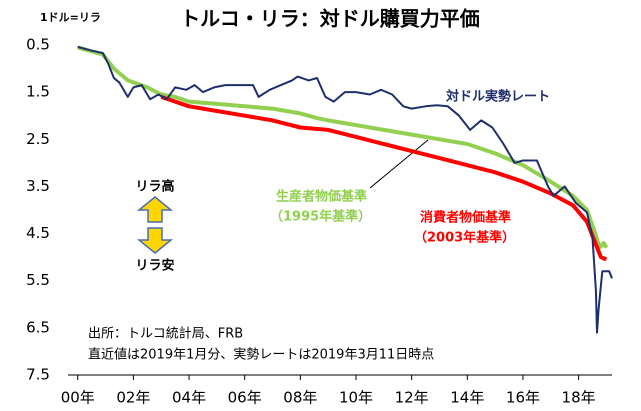 The width and height of the screenshot is (641, 411). I want to click on down-arrow, so click(155, 240).